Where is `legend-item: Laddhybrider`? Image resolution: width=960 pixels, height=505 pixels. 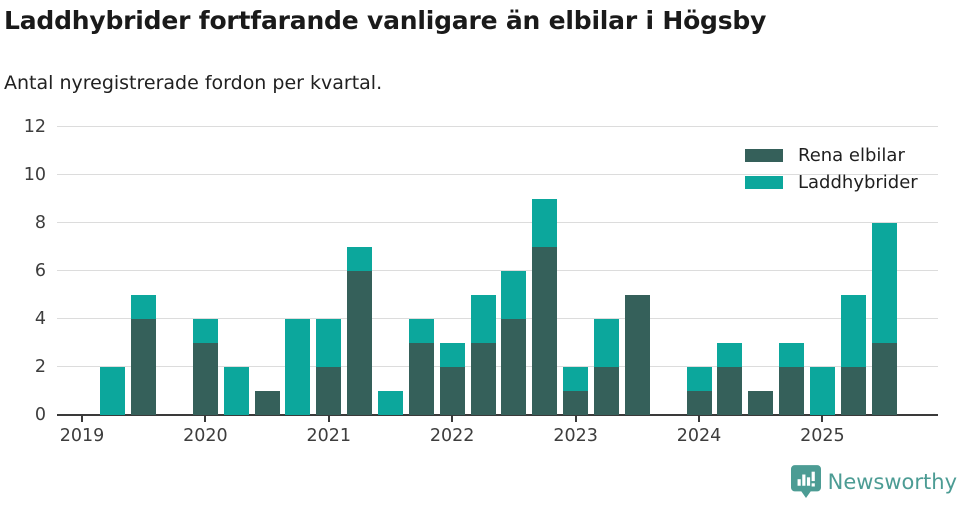 legend-item: Laddhybrider is located at coordinates (831, 182).